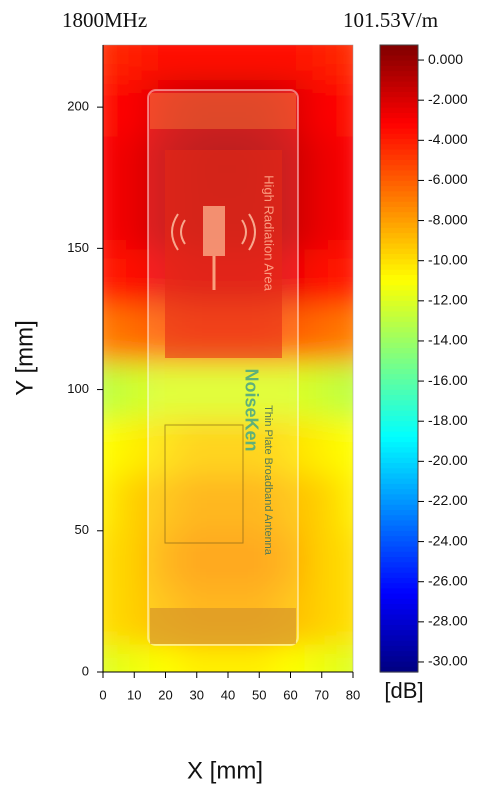  I want to click on colorbar-frame, so click(399, 358).